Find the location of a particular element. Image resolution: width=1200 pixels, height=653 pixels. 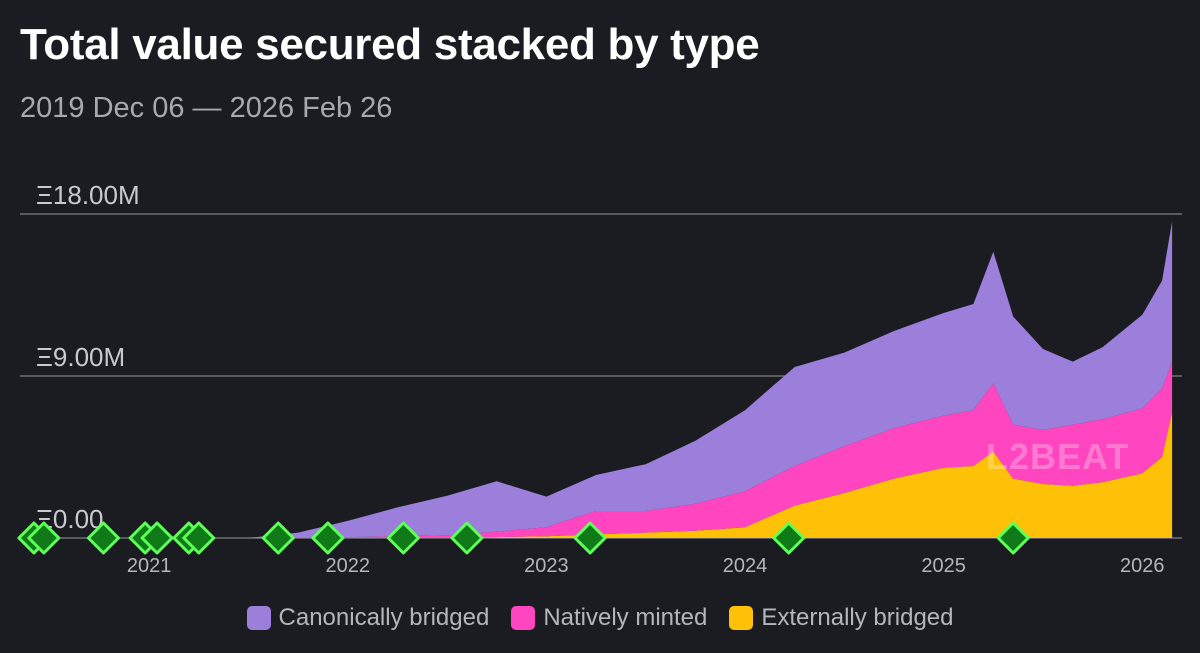

legend-label-external: Externally bridged is located at coordinates (857, 617).